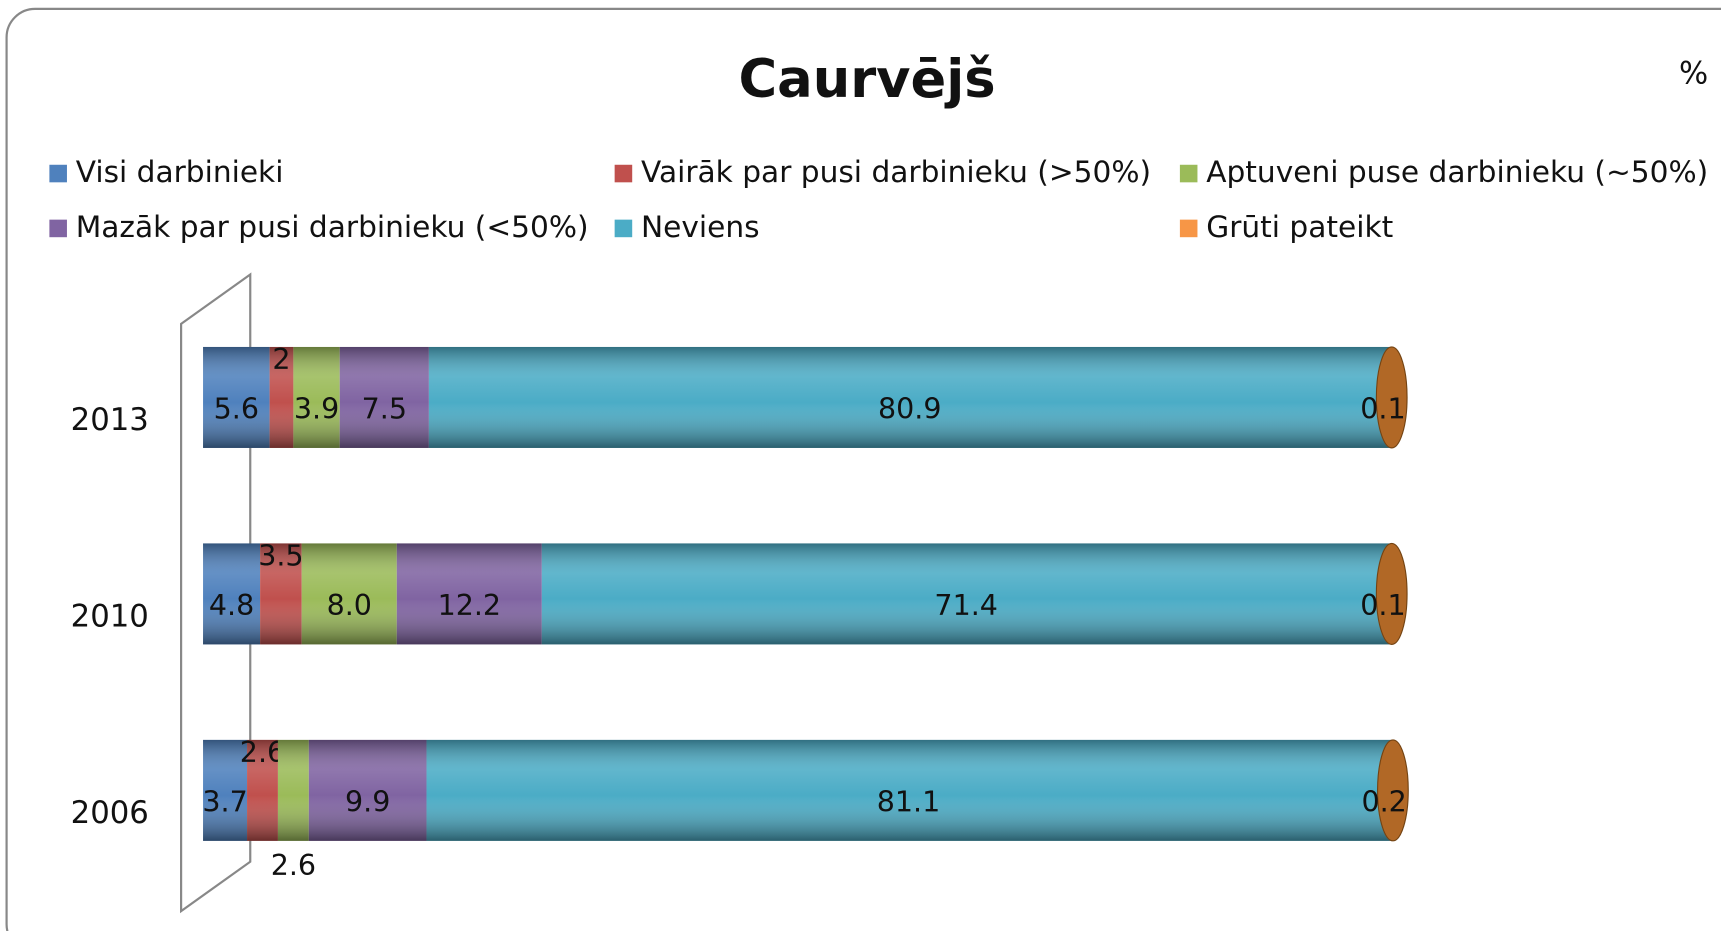  Describe the element at coordinates (1457, 171) in the screenshot. I see `legend-label: Aptuveni puse darbinieku (~50%)` at that location.